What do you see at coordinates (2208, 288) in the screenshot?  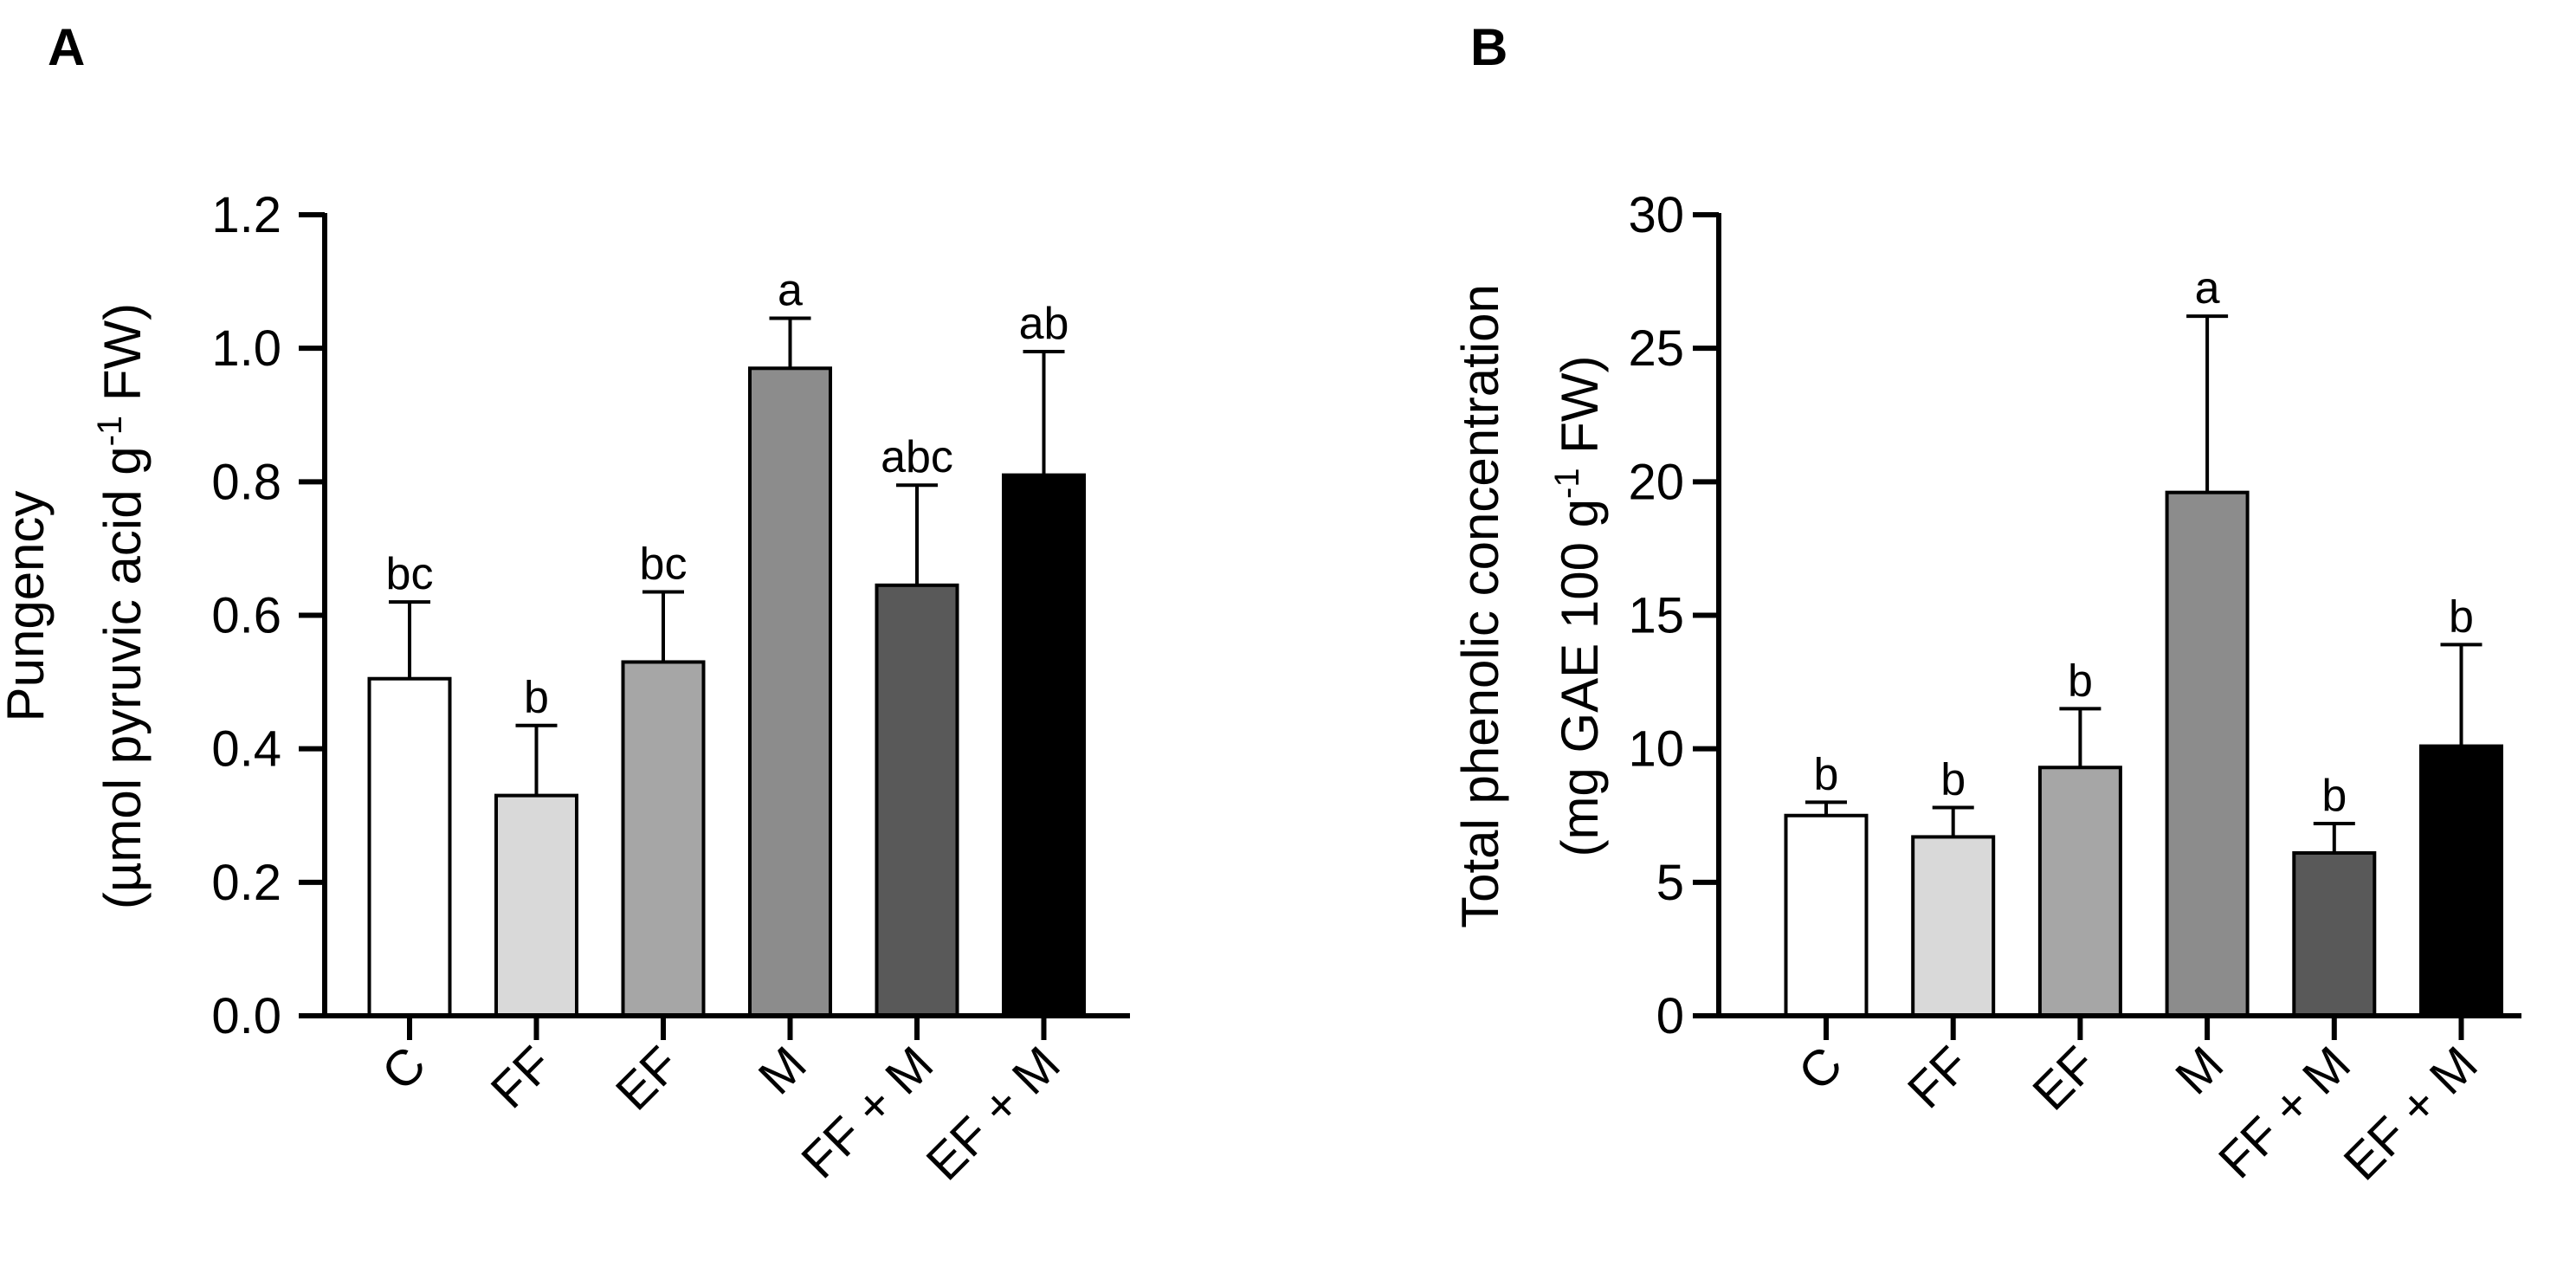 I see `panel-b-significance-4: a` at bounding box center [2208, 288].